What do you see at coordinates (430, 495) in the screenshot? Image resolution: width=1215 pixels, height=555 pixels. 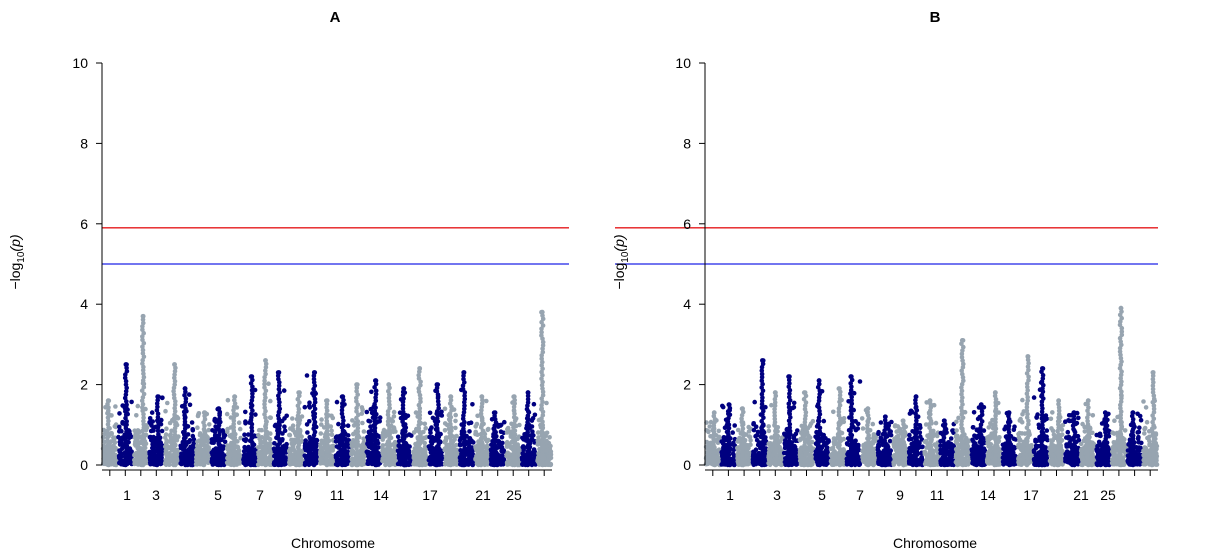 I see `x-tick-label: 17` at bounding box center [430, 495].